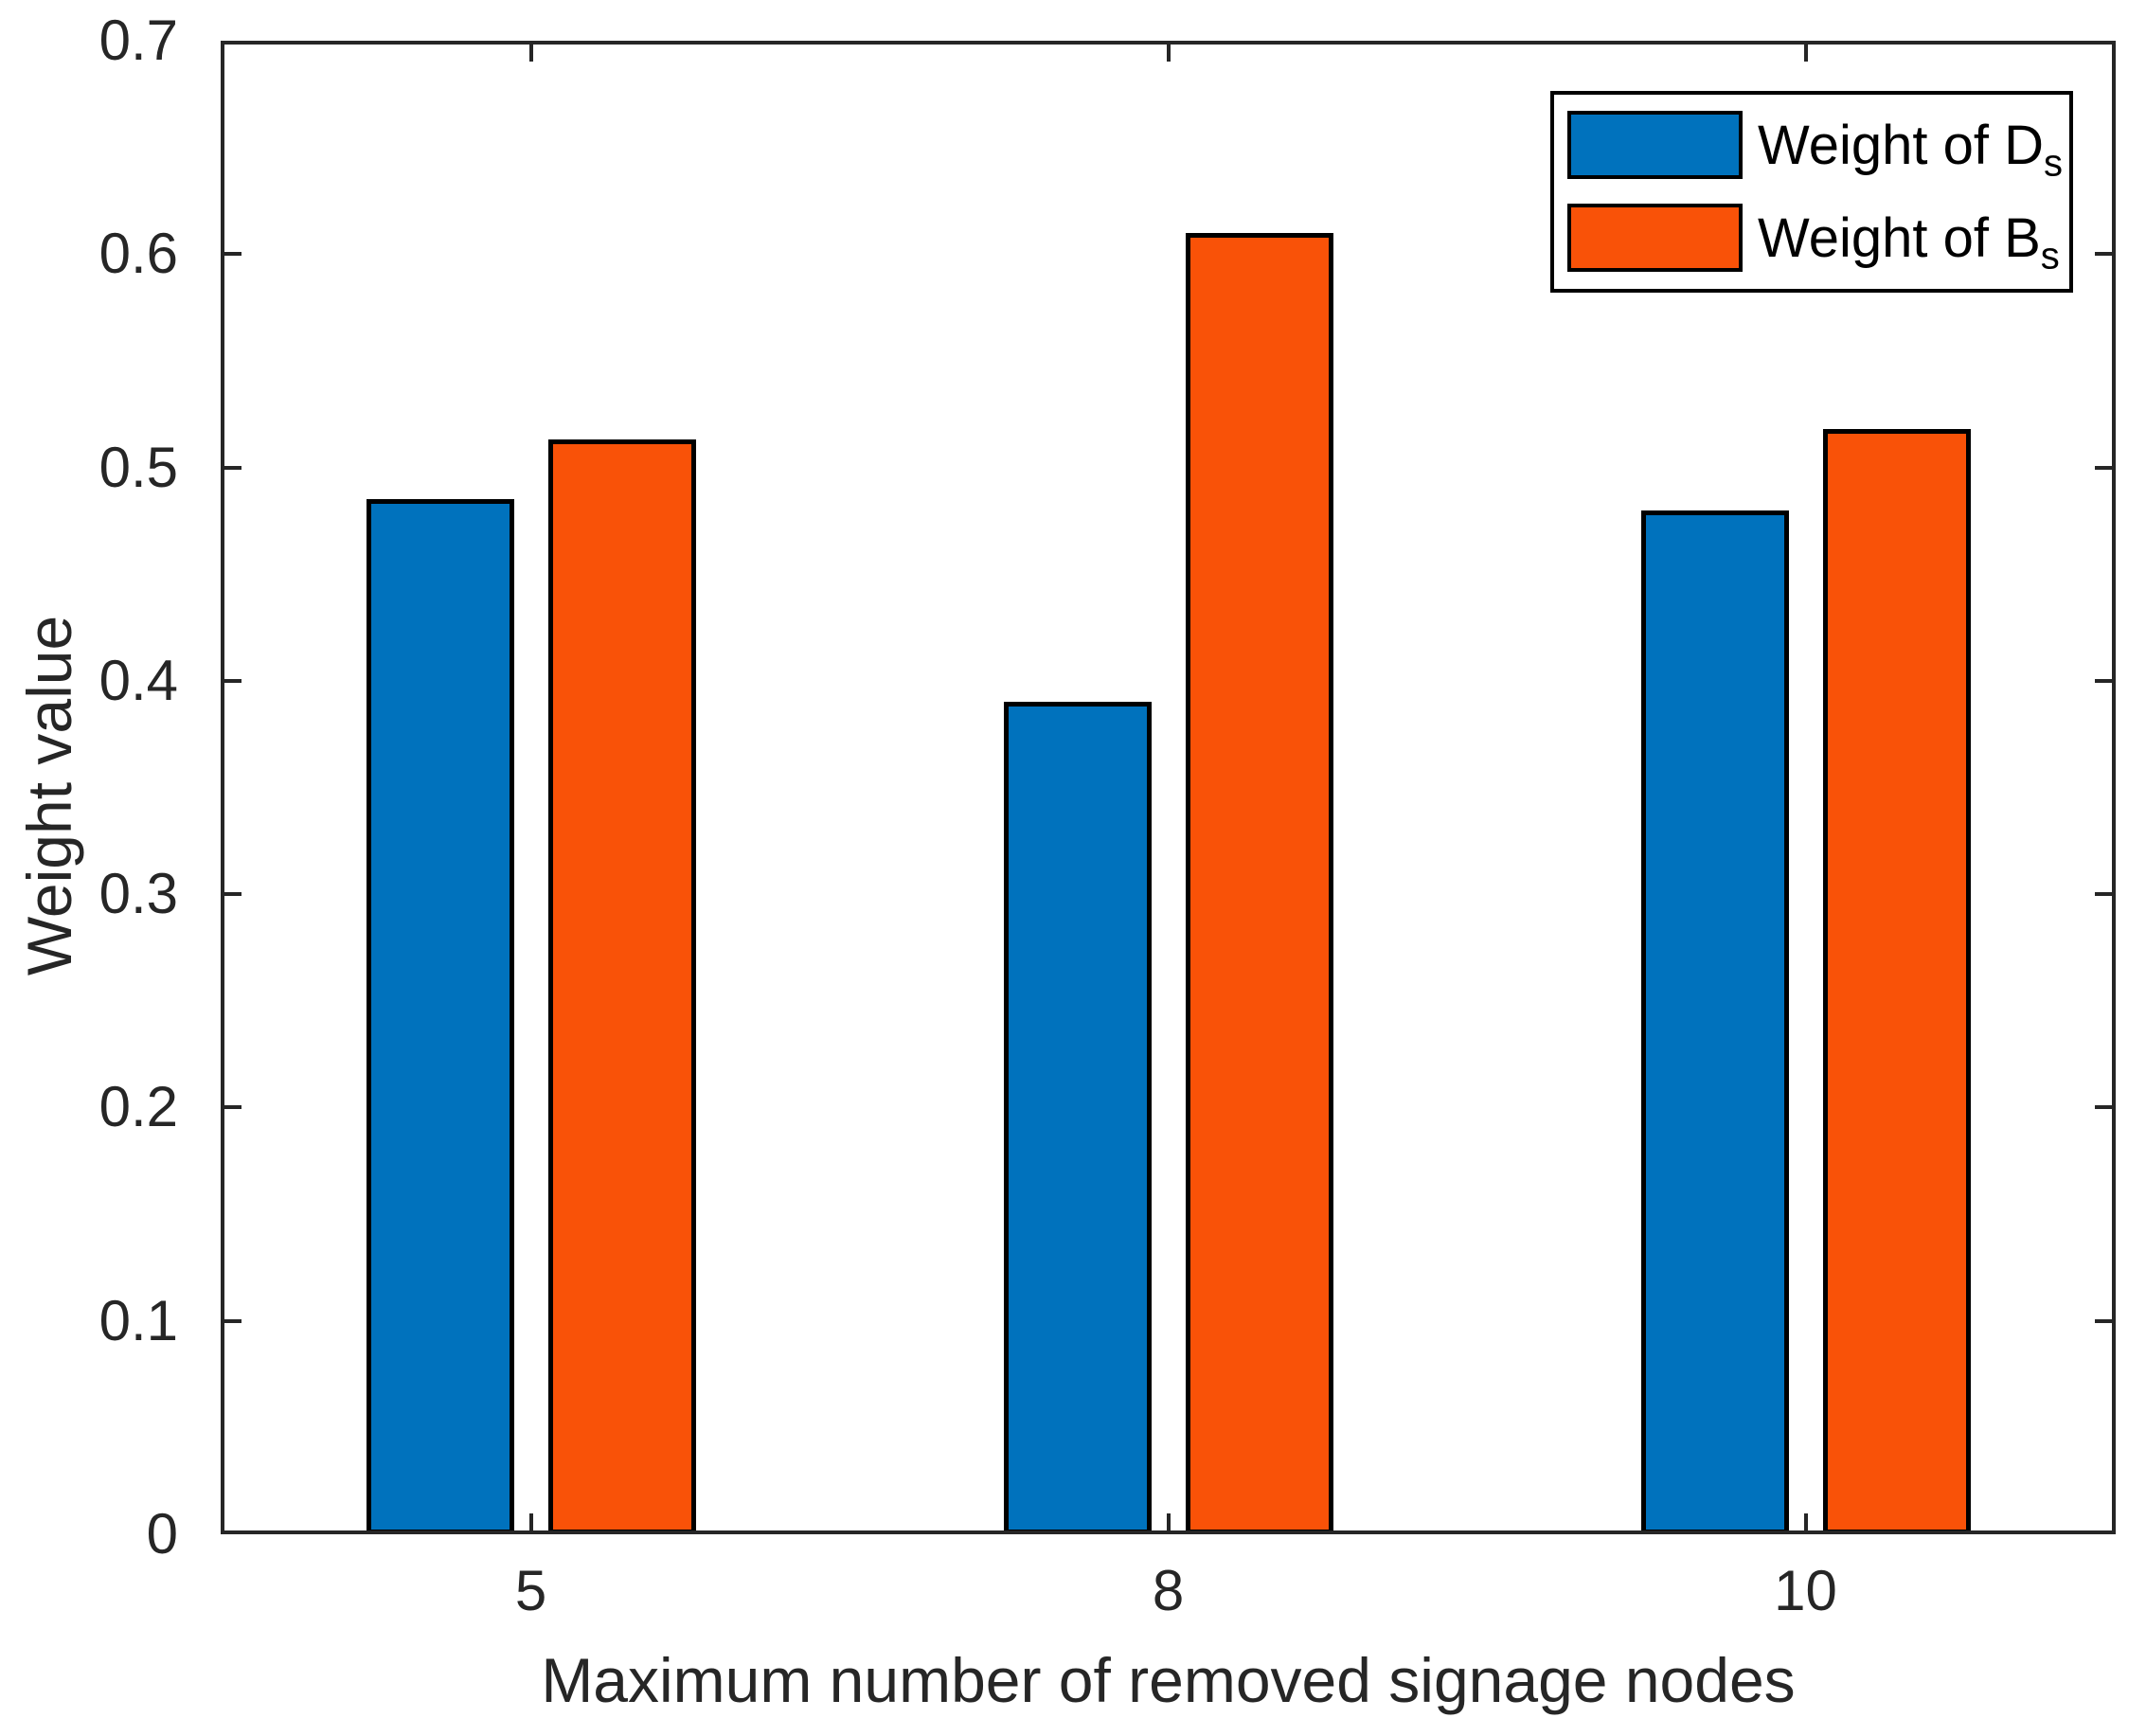 The width and height of the screenshot is (2146, 1736). Describe the element at coordinates (1655, 145) in the screenshot. I see `legend-swatch-ds` at that location.